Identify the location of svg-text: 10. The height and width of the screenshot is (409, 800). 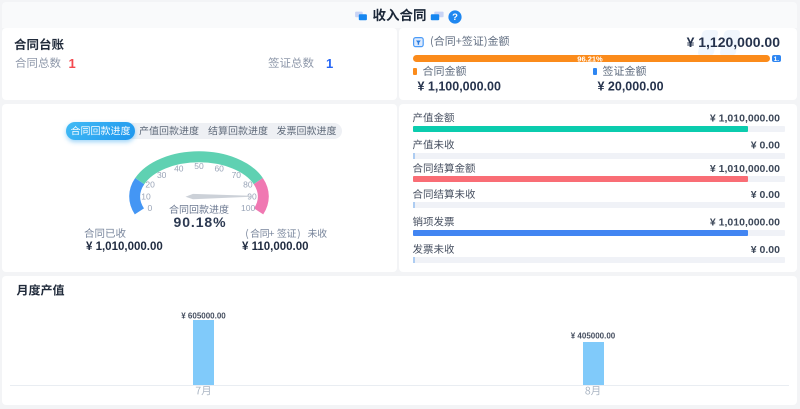
(146, 196).